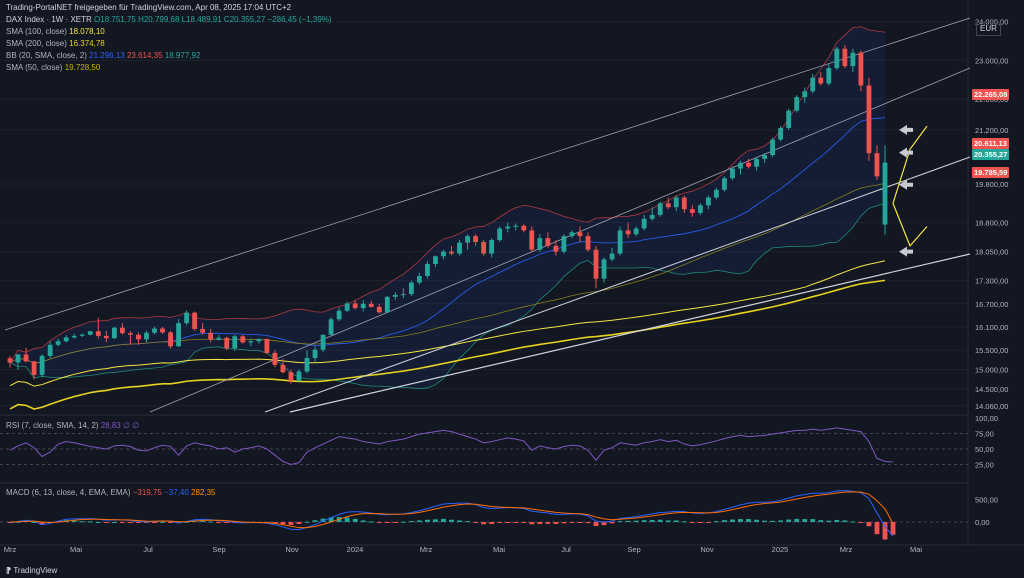 This screenshot has width=1024, height=578. Describe the element at coordinates (991, 369) in the screenshot. I see `y-tick-label: 15.000,00` at that location.